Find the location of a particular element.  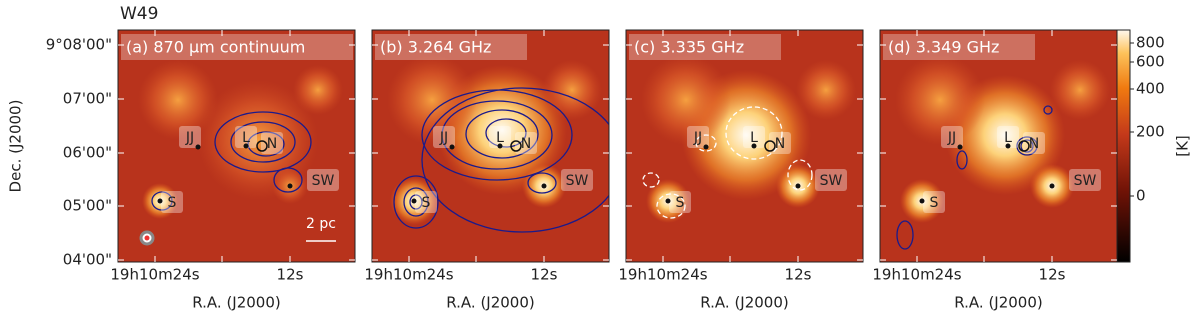

panel-label: (d) 3.349 GHz is located at coordinates (943, 47).